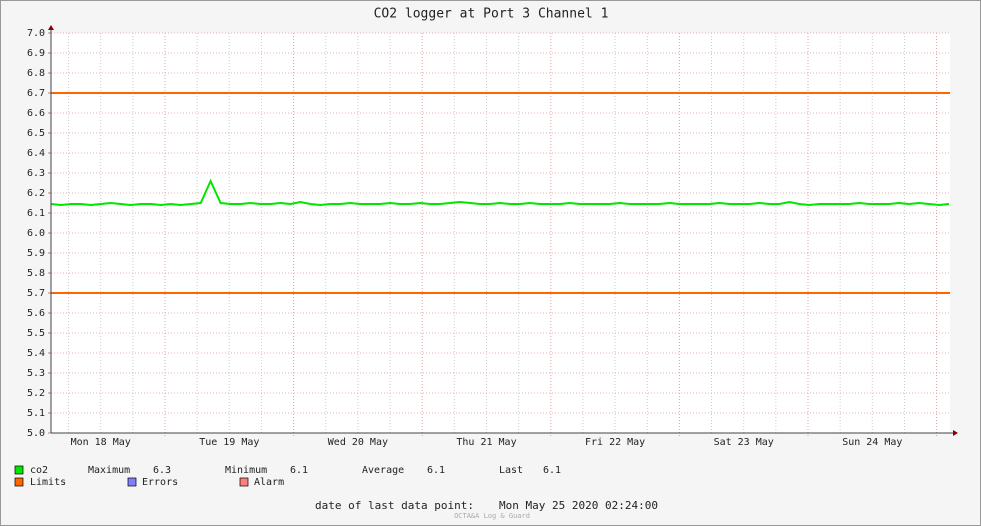 The image size is (981, 526). Describe the element at coordinates (229, 442) in the screenshot. I see `x-tick-label: Tue 19 May` at that location.